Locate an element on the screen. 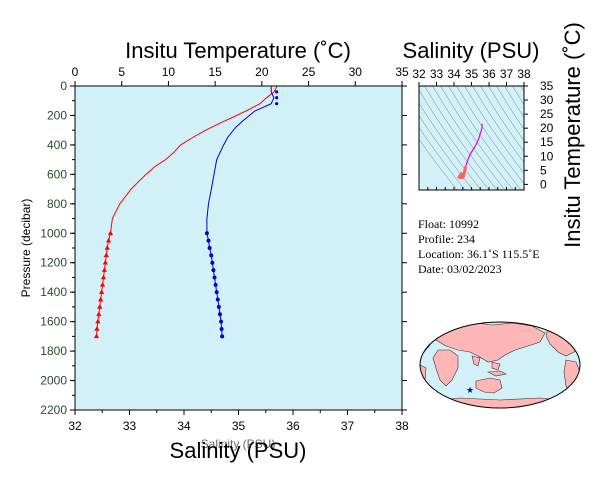  pressure-axis-title: Pressure (decibar) is located at coordinates (26, 248).